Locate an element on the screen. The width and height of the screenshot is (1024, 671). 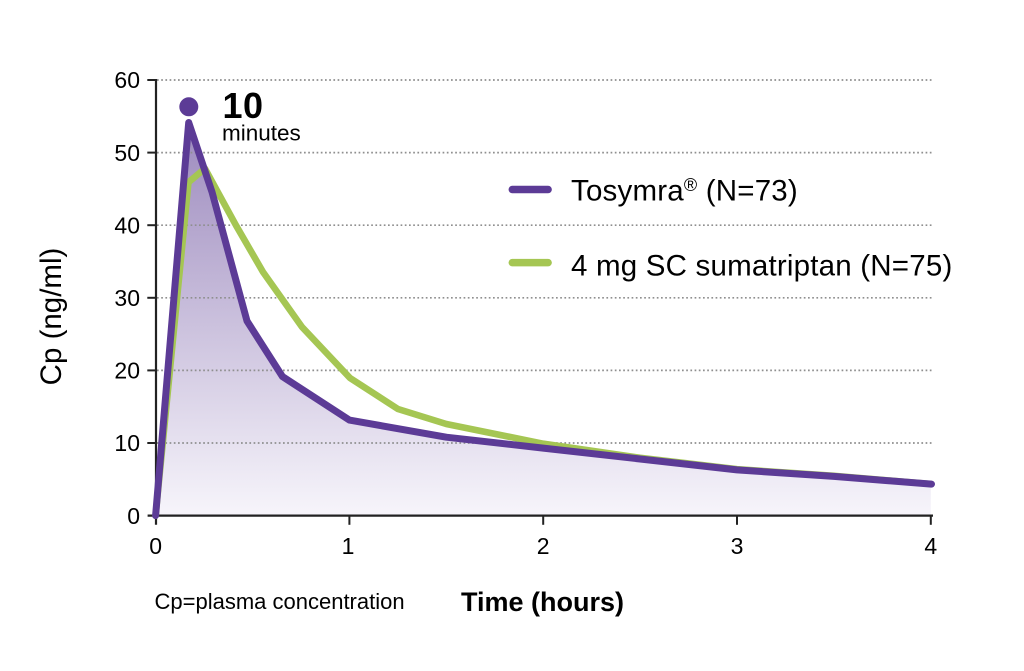
svg-text: minutes is located at coordinates (261, 132).